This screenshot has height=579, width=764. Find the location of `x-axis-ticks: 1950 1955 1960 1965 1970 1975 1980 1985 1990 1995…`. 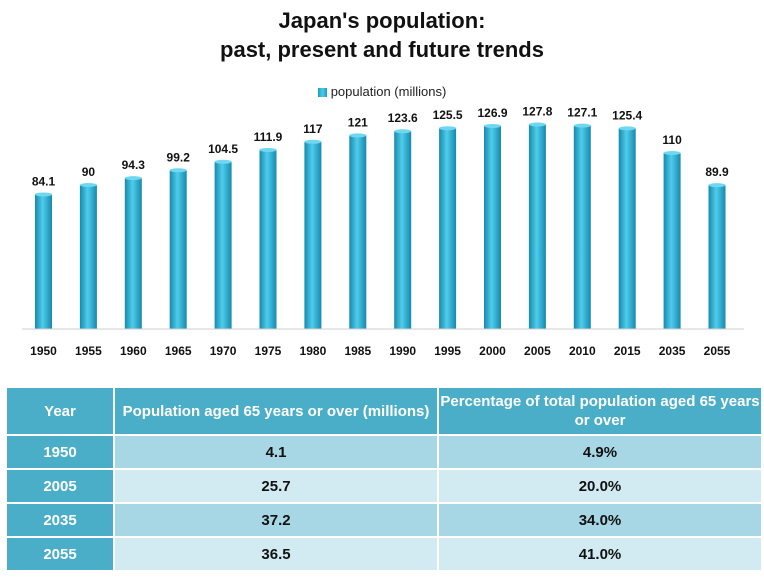

x-axis-ticks: 1950 1955 1960 1965 1970 1975 1980 1985 1990 1995… is located at coordinates (380, 351).